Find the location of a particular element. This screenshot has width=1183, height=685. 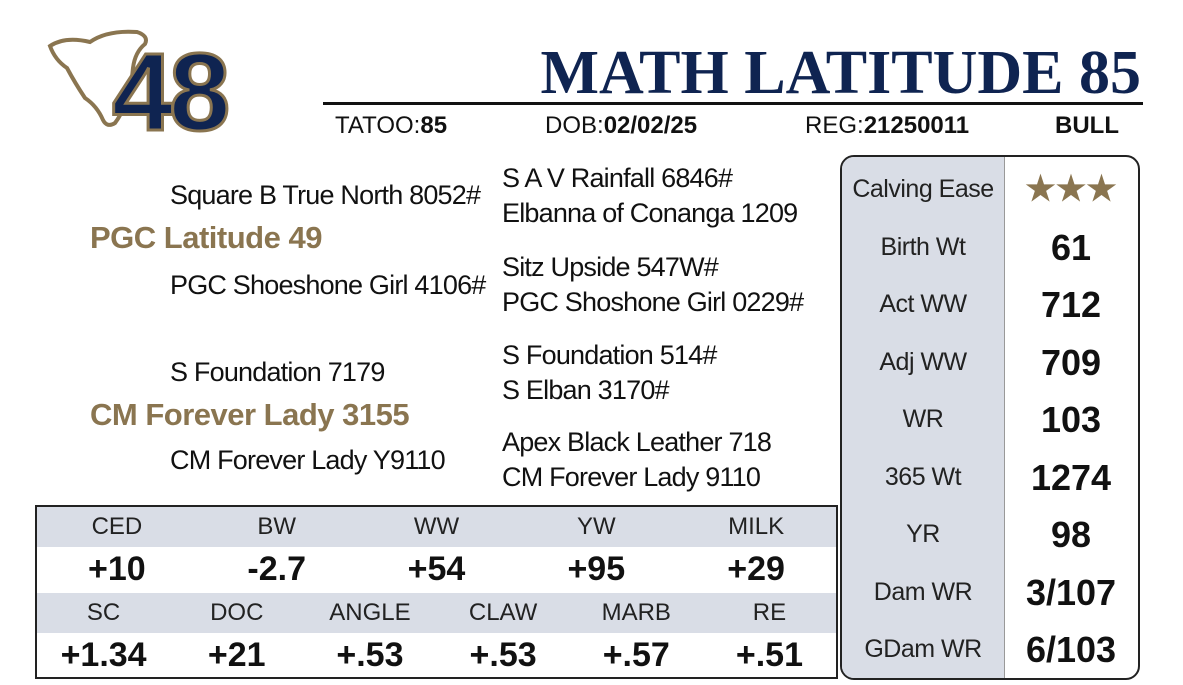

performance-label: GDam WR is located at coordinates (923, 649).